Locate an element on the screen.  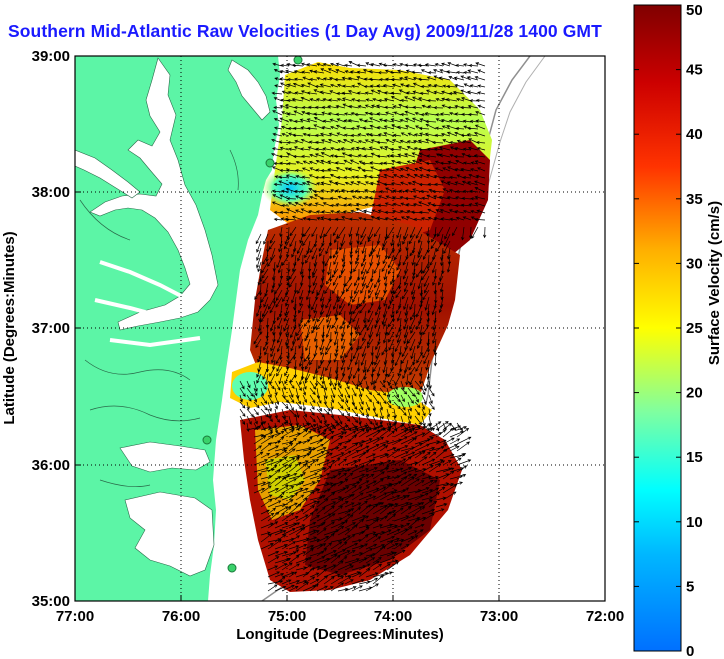
colorbar-tick-label: 25 is located at coordinates (694, 328).